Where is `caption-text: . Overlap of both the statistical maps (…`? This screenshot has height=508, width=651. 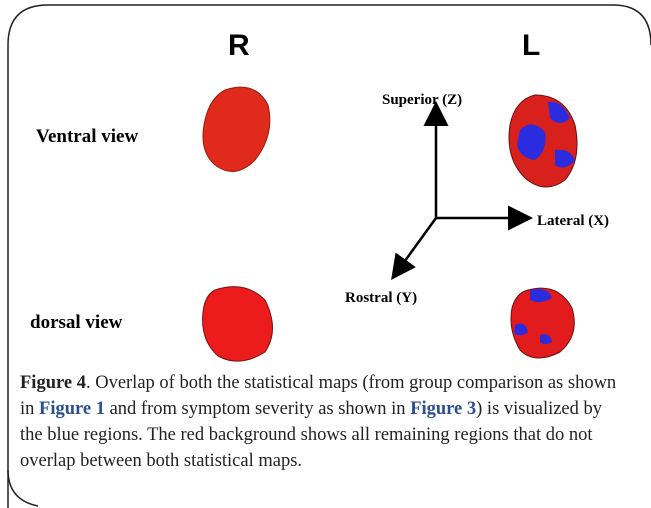
caption-text: . Overlap of both the statistical maps (… is located at coordinates (318, 396).